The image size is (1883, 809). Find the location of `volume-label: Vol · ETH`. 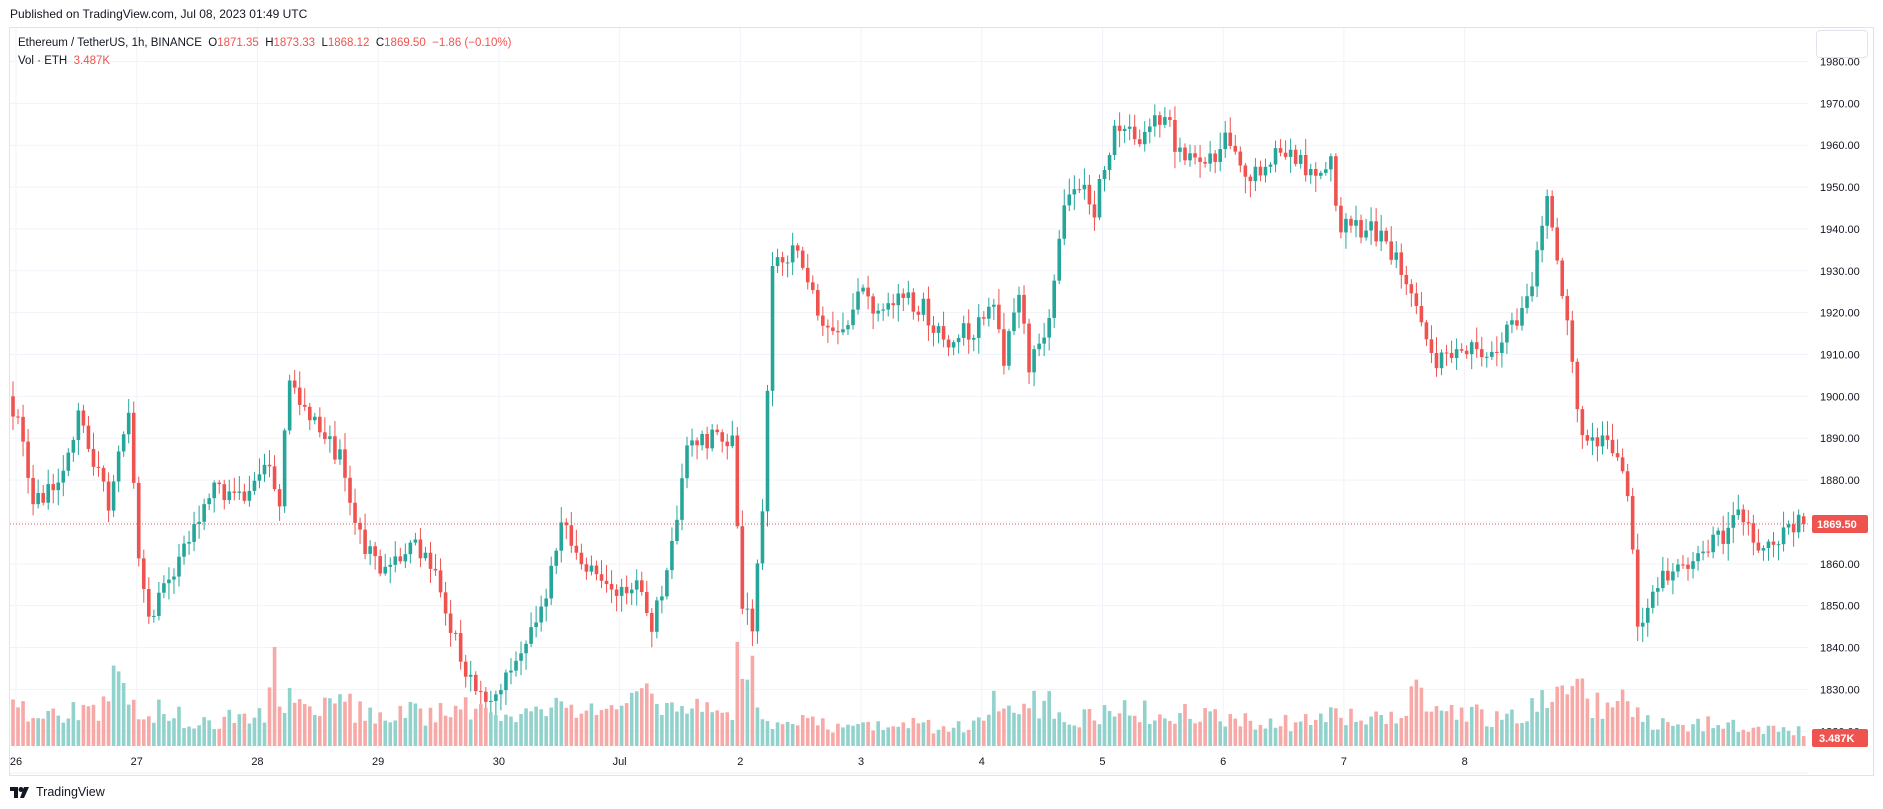

volume-label: Vol · ETH is located at coordinates (43, 61).